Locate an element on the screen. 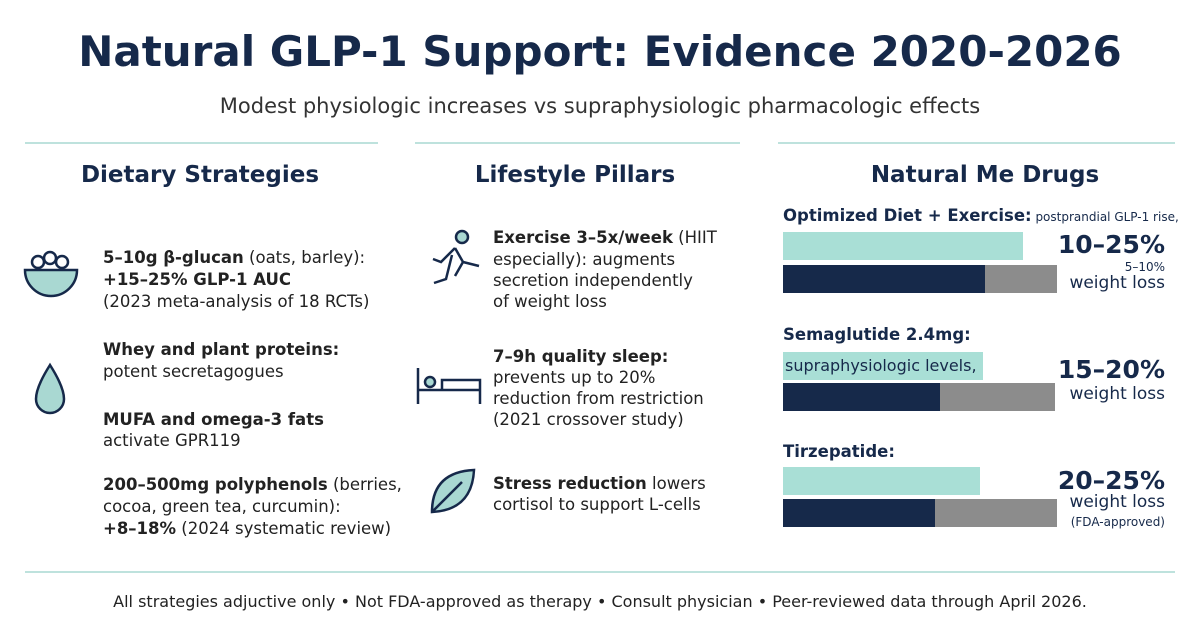  item-line: +8–18% (2024 systematic review) is located at coordinates (247, 529).